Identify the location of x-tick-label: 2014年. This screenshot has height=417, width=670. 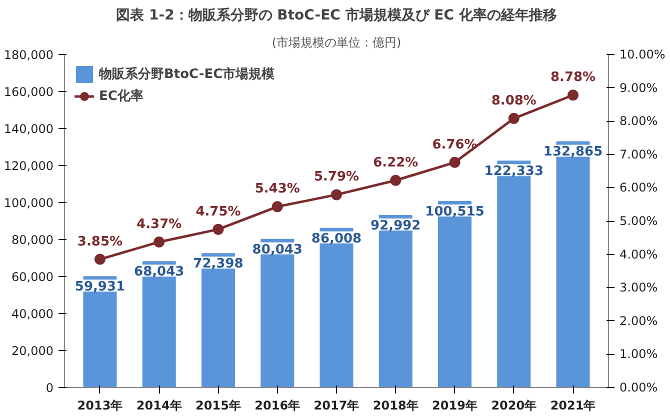
(159, 405).